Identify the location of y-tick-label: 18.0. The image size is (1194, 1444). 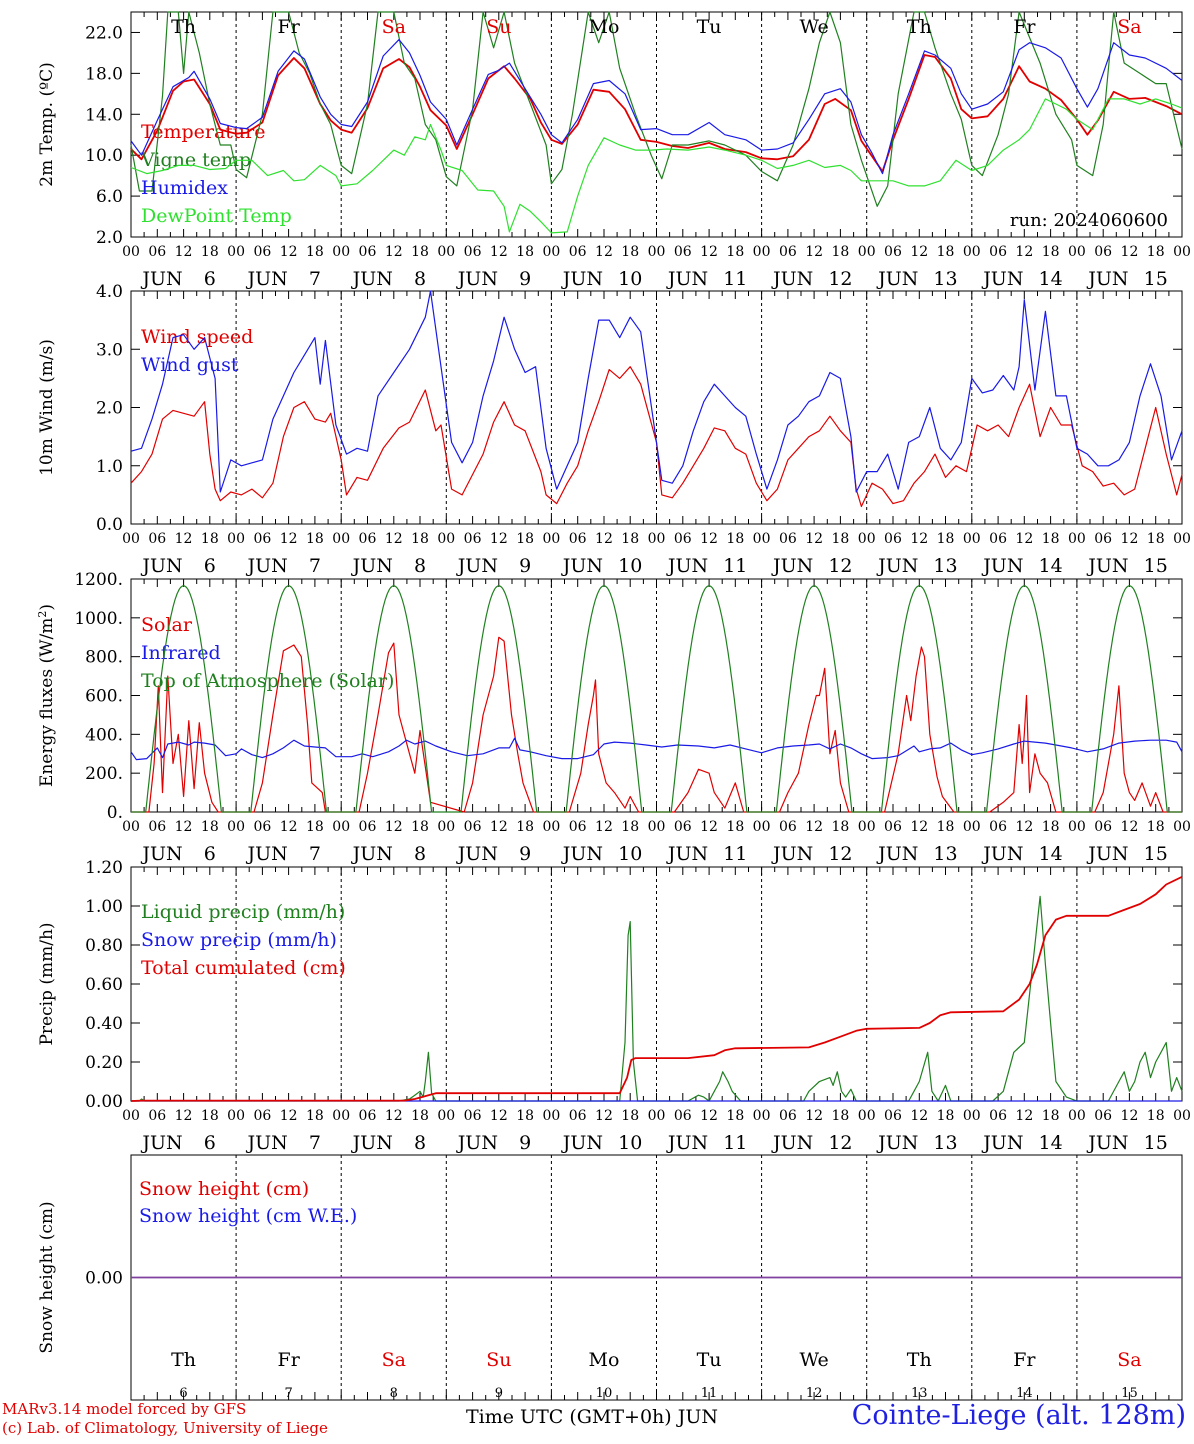
(104, 74).